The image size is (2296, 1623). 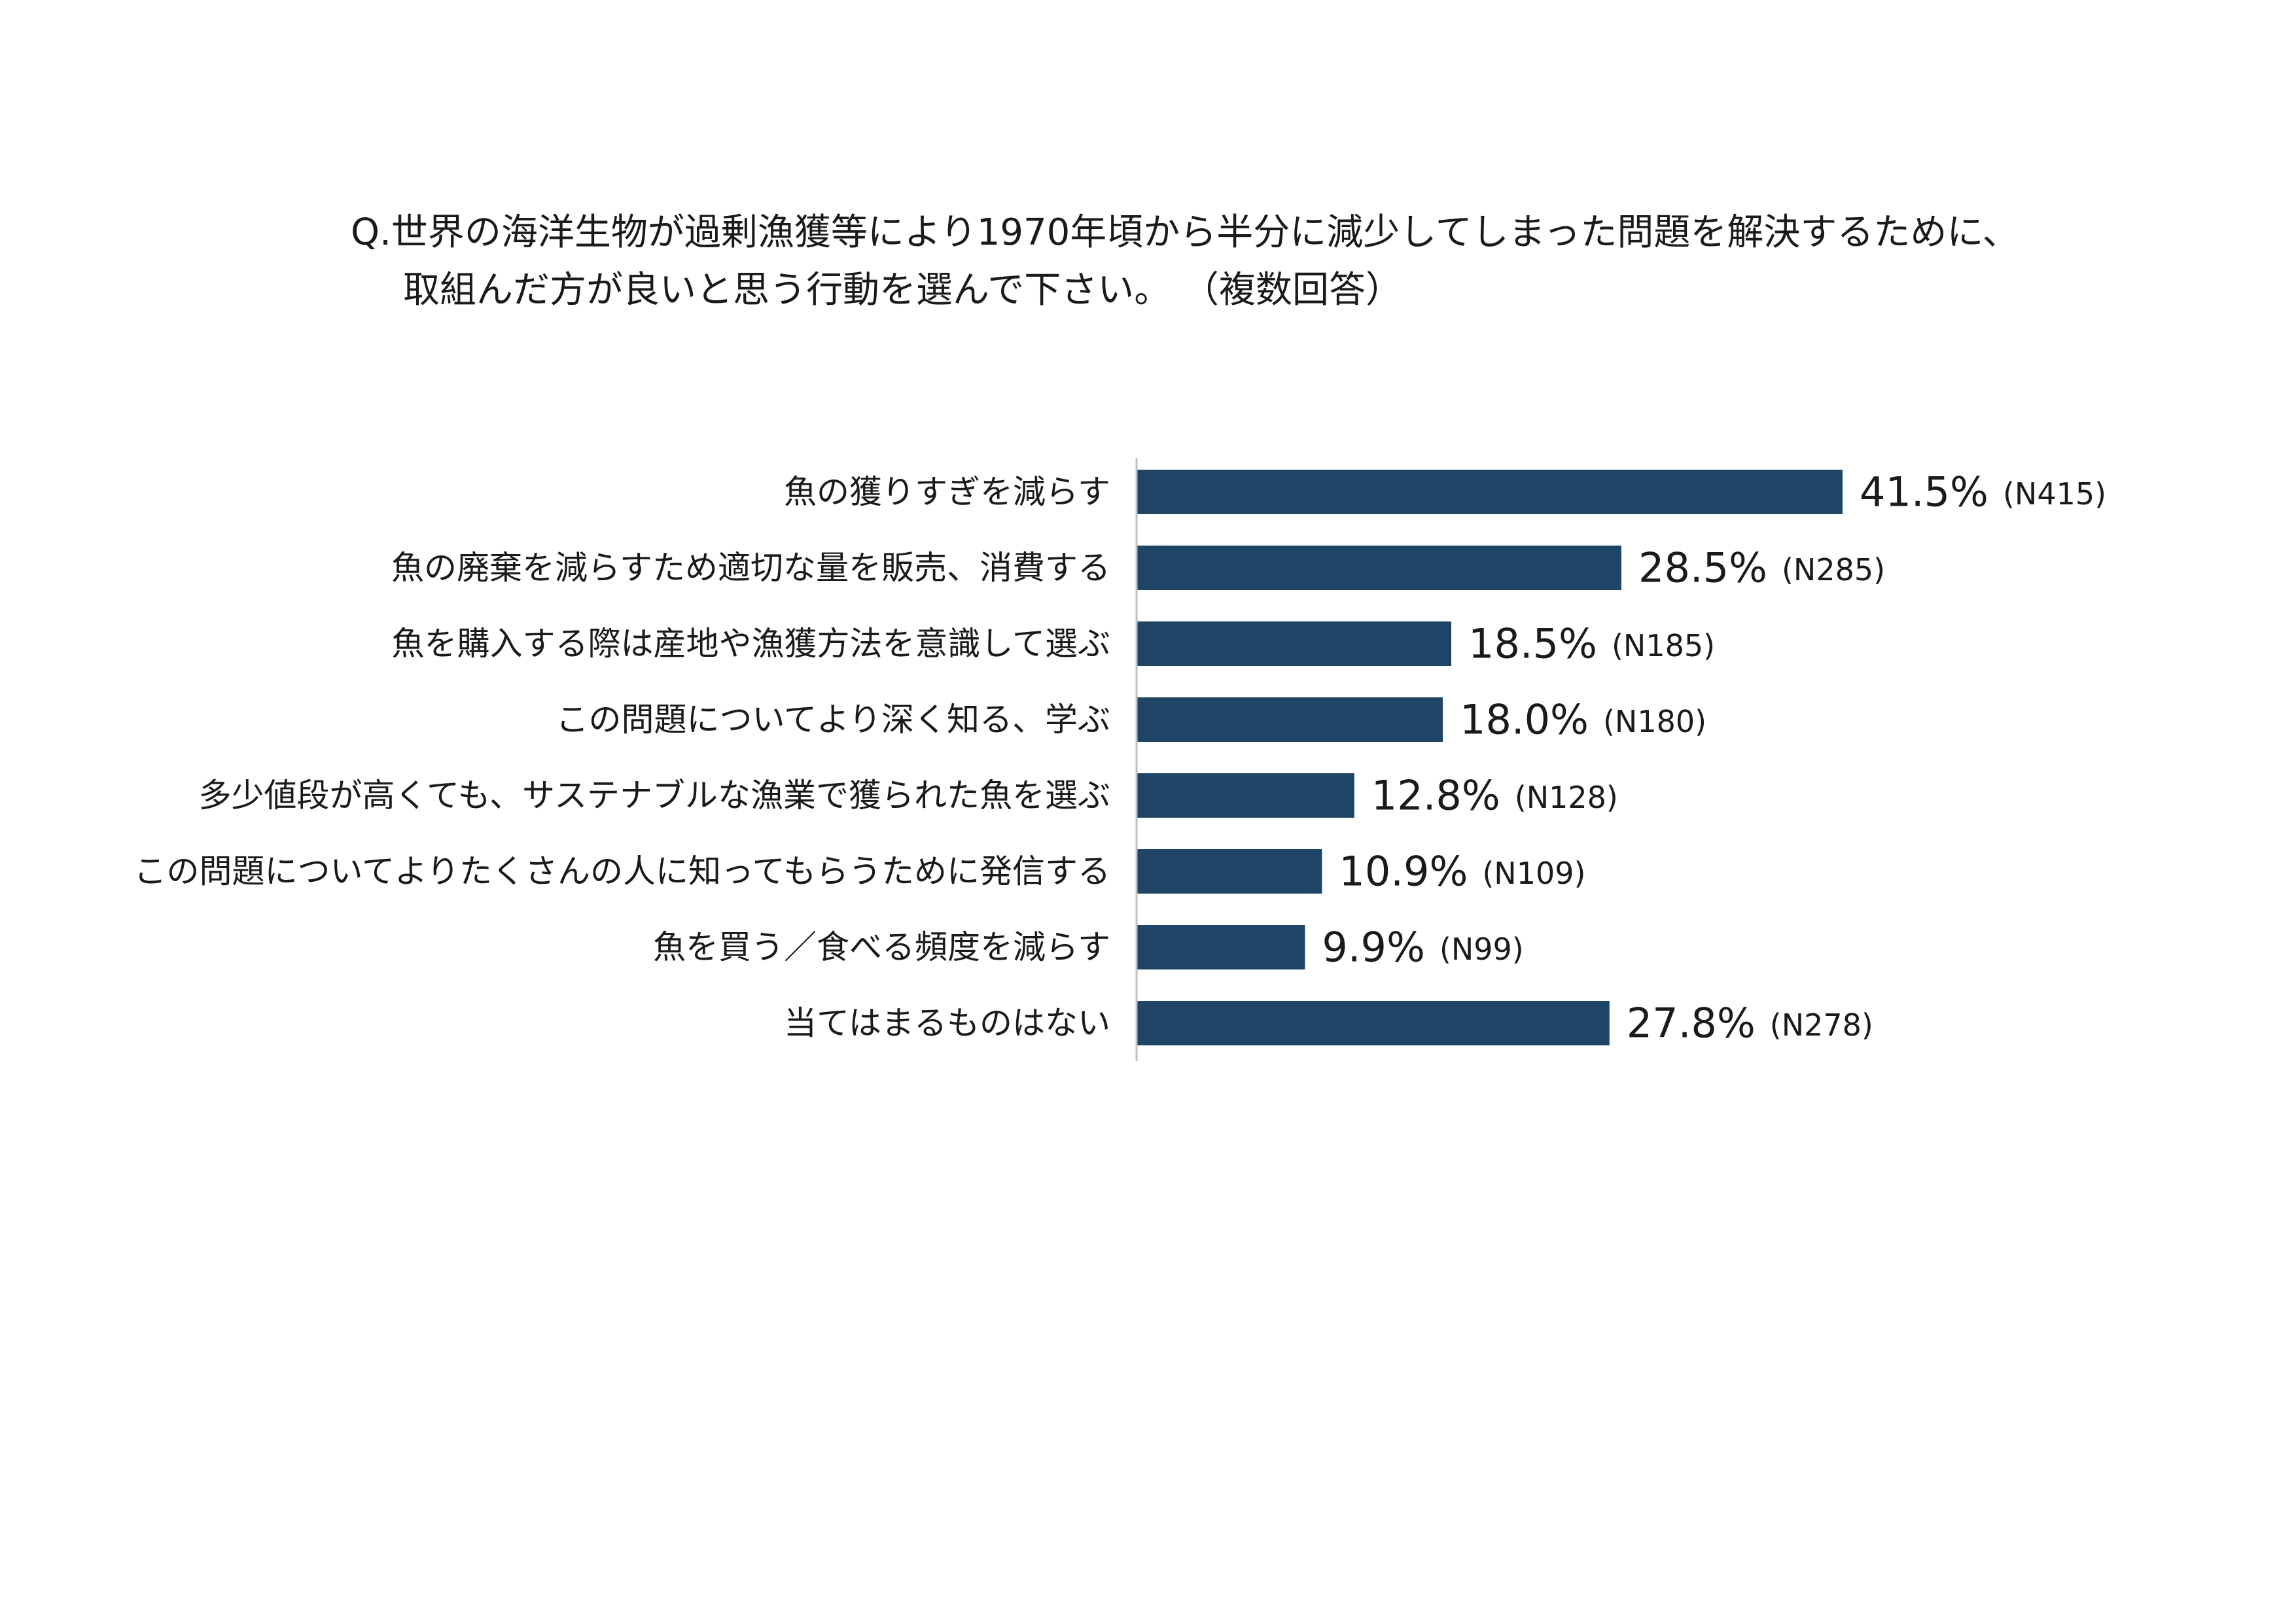 What do you see at coordinates (947, 492) in the screenshot?
I see `category-label: 魚の獲りすぎを減らす` at bounding box center [947, 492].